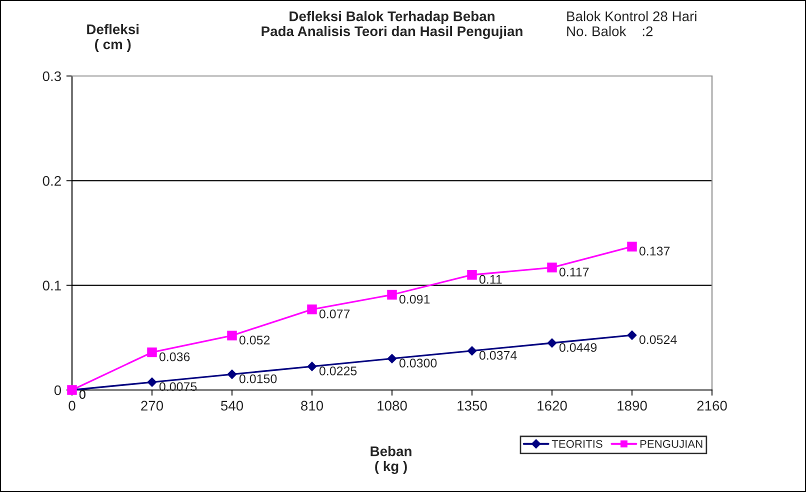  What do you see at coordinates (51, 285) in the screenshot?
I see `y-tick-label: 0.1` at bounding box center [51, 285].